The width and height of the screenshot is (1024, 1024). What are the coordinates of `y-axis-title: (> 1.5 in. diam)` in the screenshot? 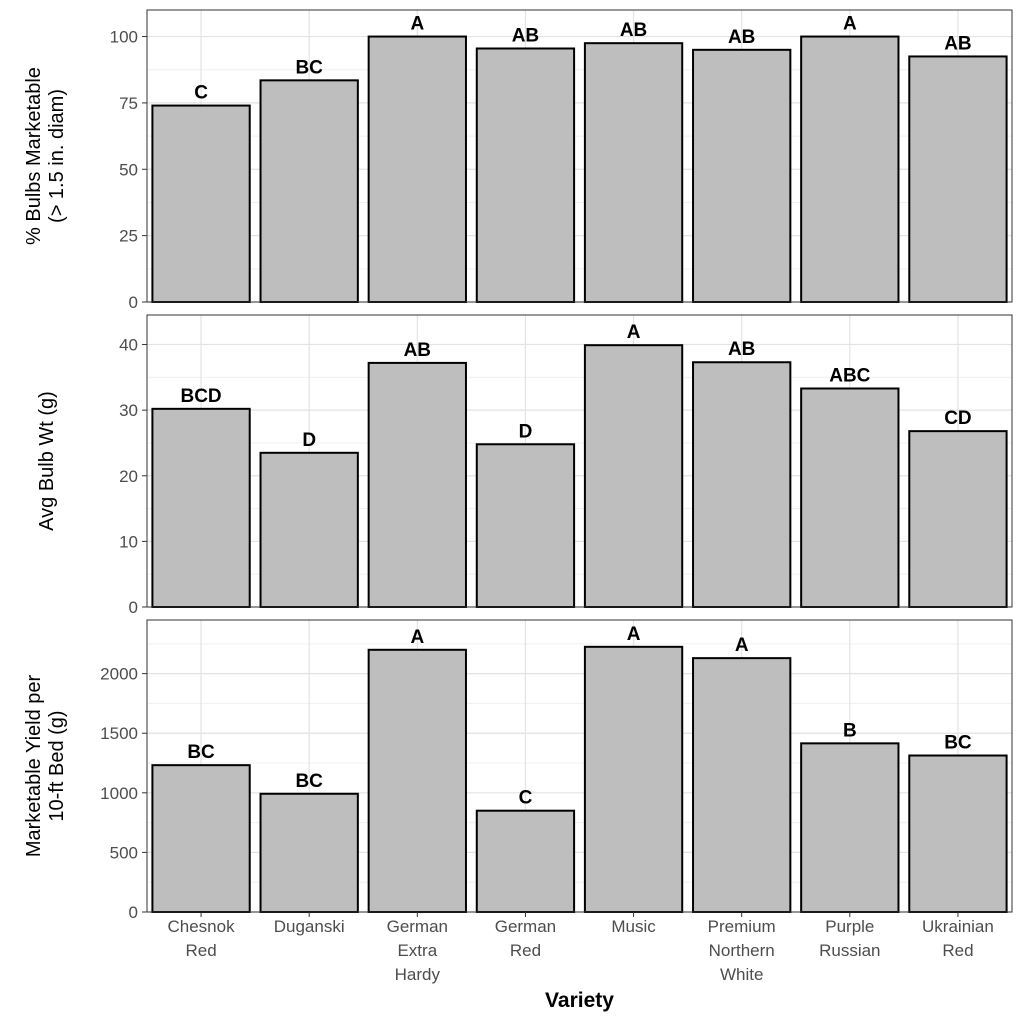 It's located at (57, 156).